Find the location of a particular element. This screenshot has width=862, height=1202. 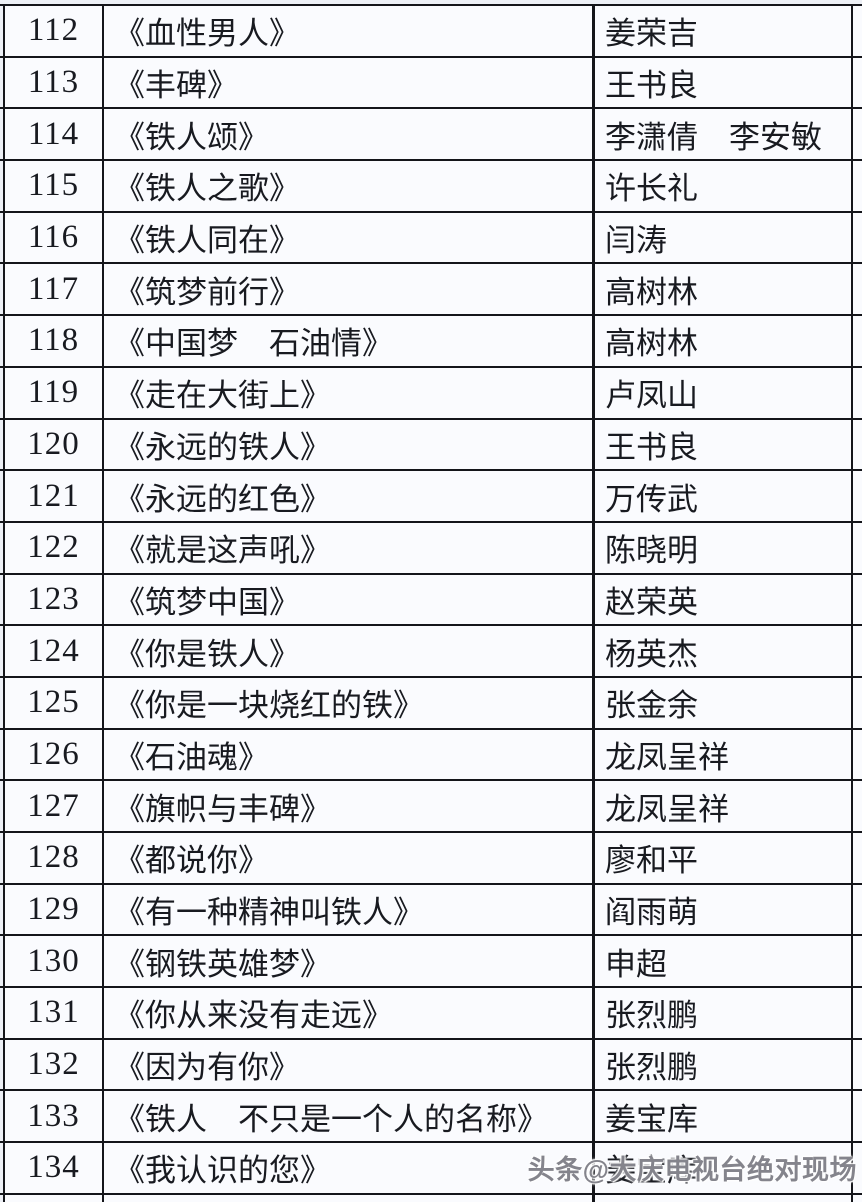

row-number: 124 is located at coordinates (53, 651).